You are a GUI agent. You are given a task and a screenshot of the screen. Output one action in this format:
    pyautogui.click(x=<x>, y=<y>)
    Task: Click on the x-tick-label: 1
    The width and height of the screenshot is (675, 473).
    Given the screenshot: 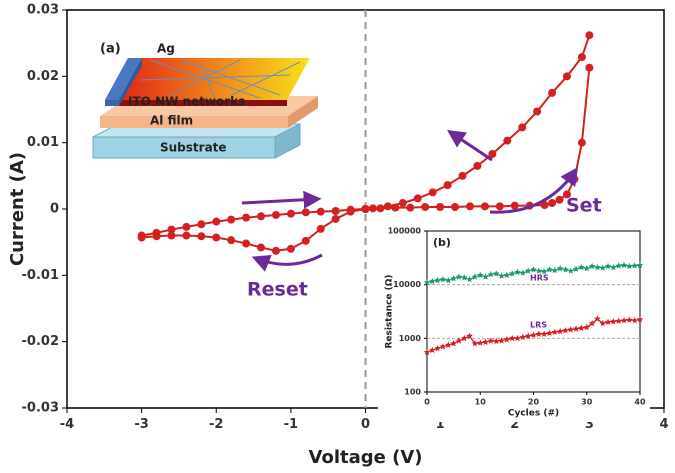 What is the action you would take?
    pyautogui.click(x=440, y=424)
    